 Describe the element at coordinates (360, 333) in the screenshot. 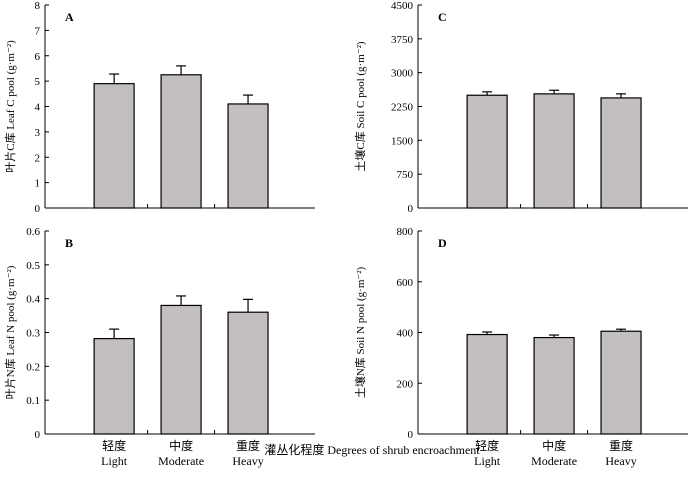

I see `y-axis-label: 土壤N库 Soil N pool (g·m⁻²)` at that location.